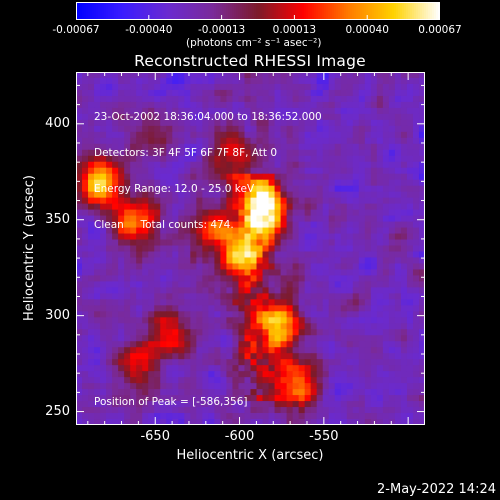  I want to click on y-tick-label: 350, so click(57, 219).